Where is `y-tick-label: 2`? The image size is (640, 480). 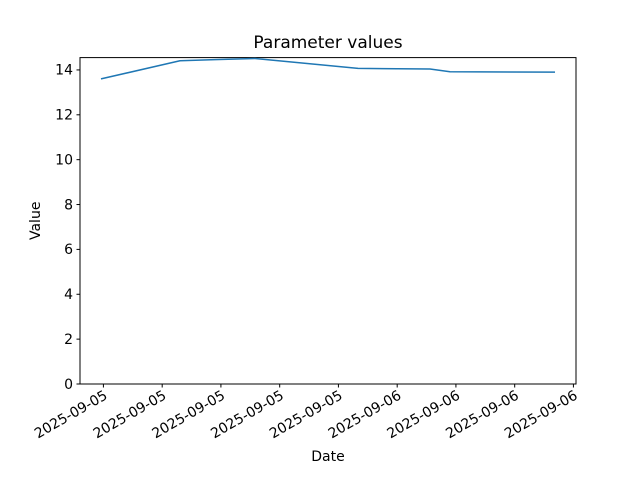 y-tick-label: 2 is located at coordinates (68, 340).